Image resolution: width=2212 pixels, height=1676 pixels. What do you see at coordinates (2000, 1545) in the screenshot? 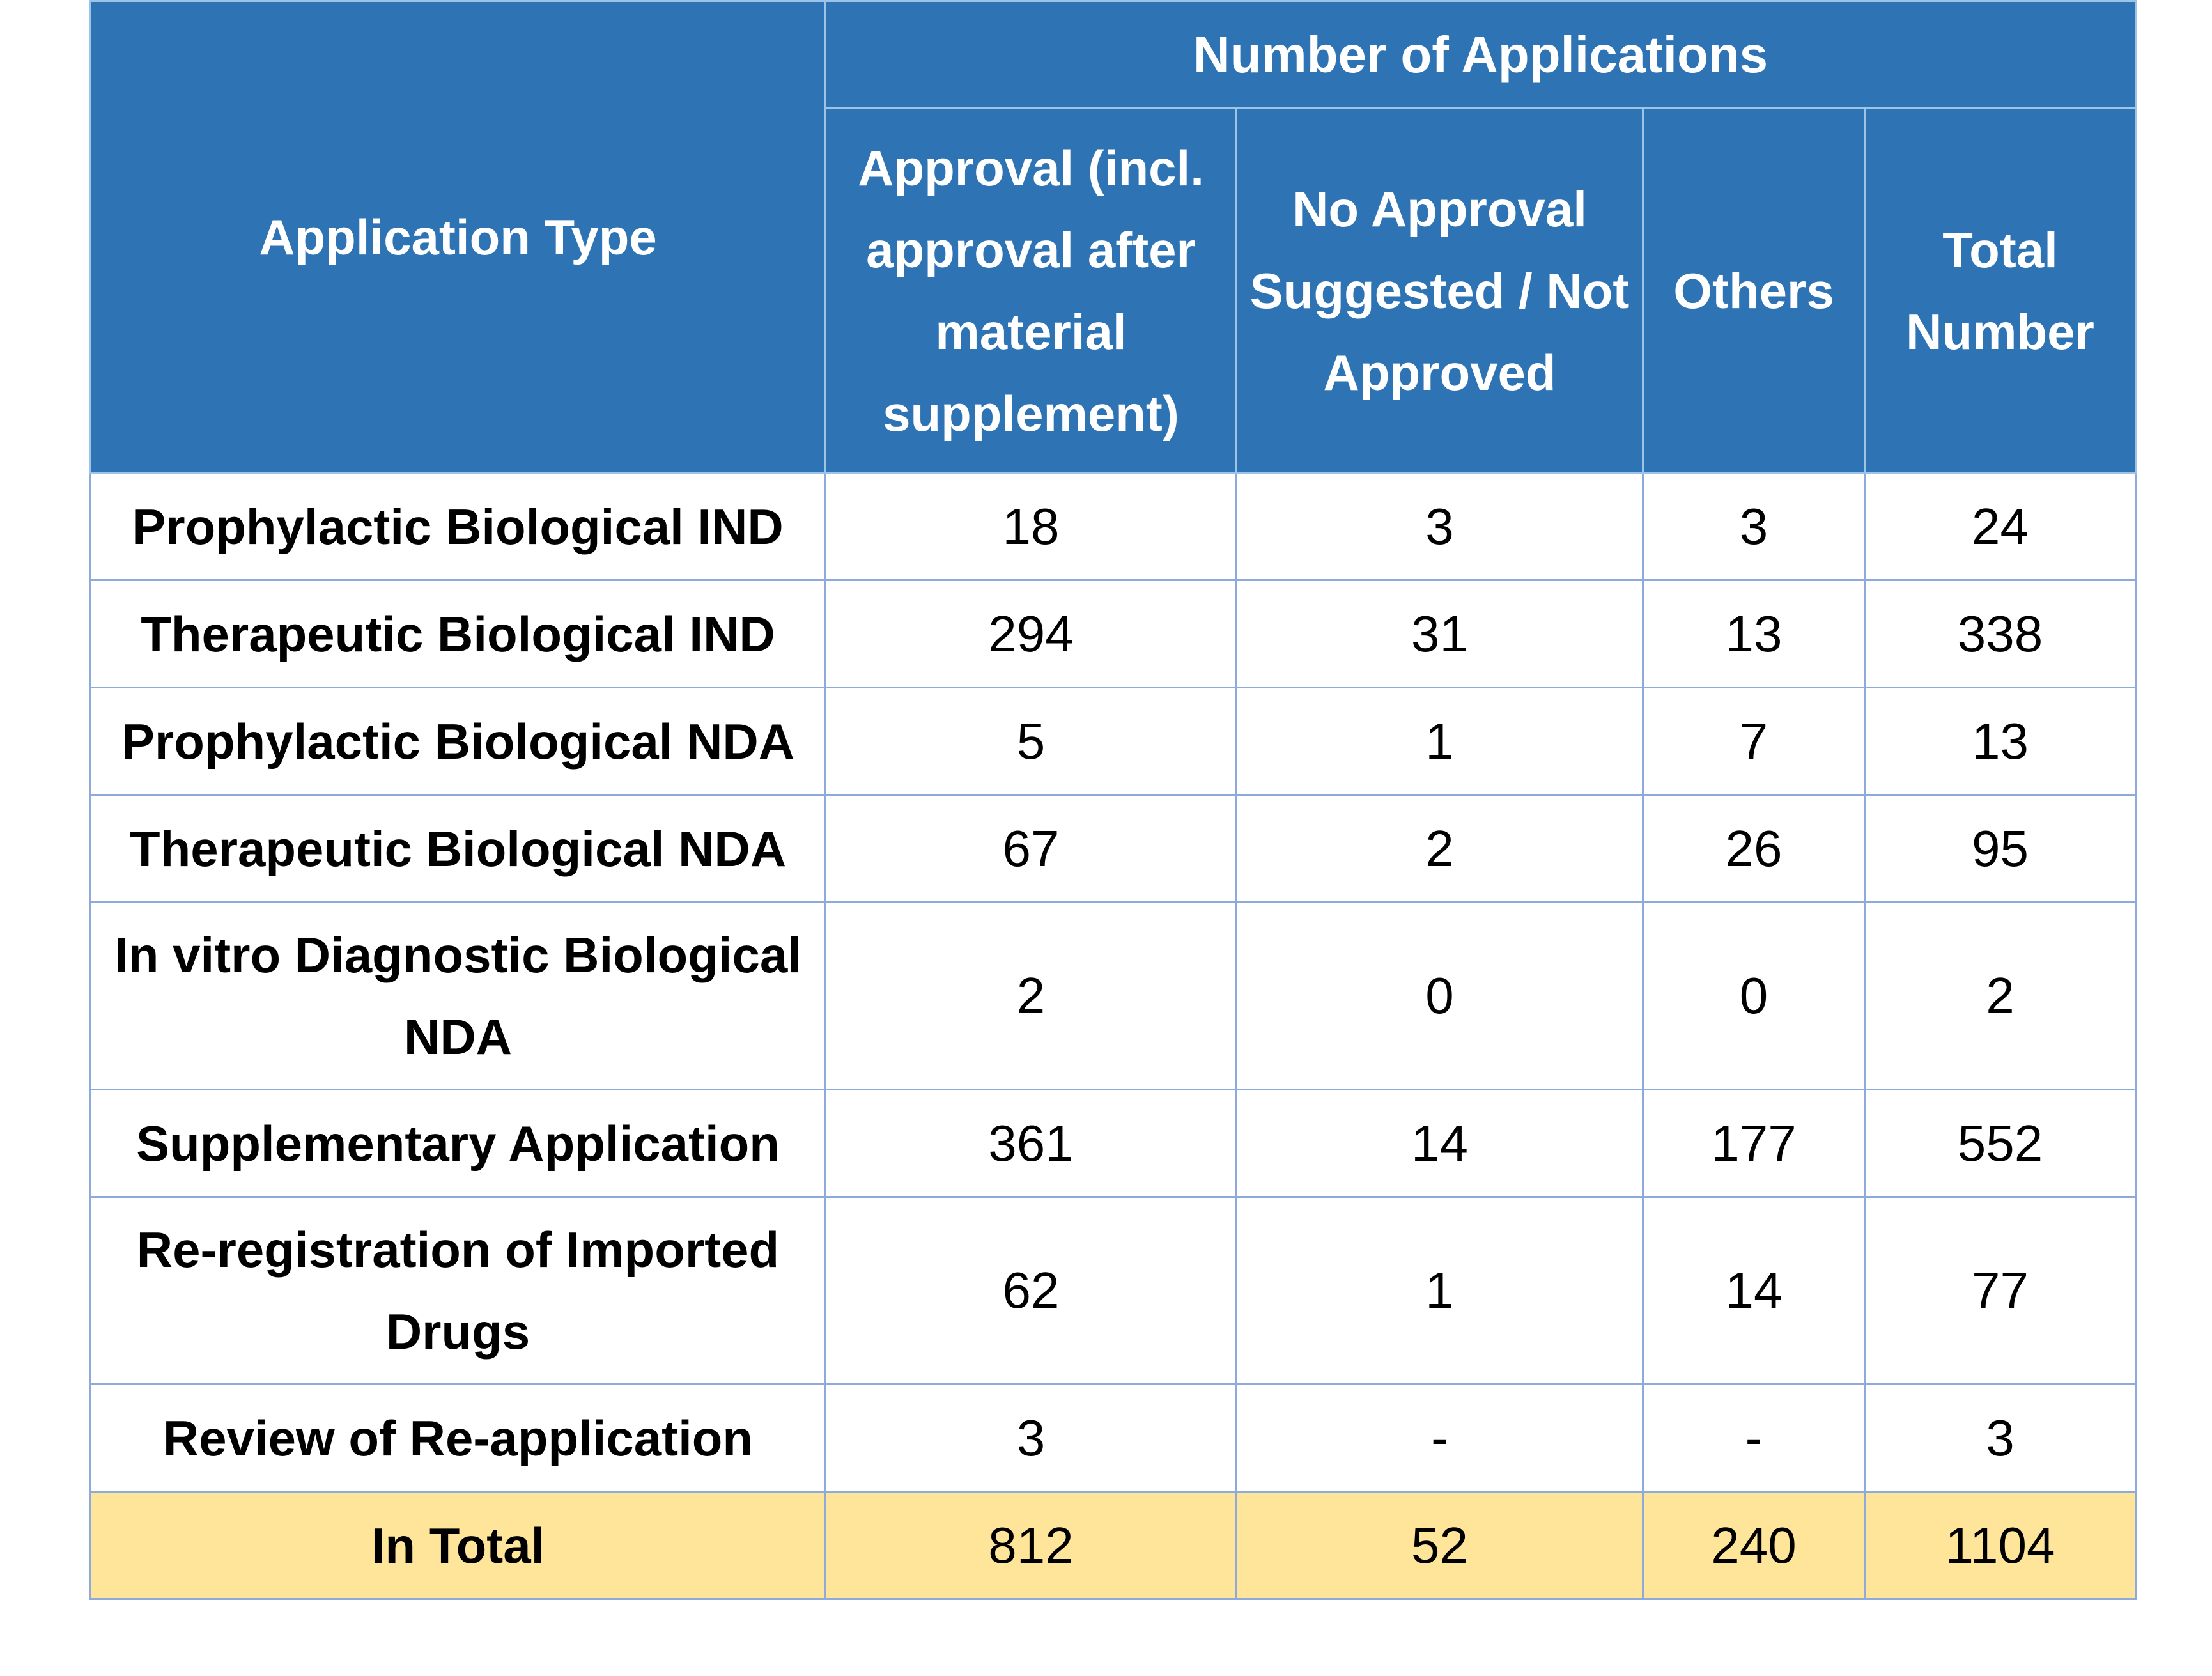
I see `grand-total-cell: 1104` at bounding box center [2000, 1545].